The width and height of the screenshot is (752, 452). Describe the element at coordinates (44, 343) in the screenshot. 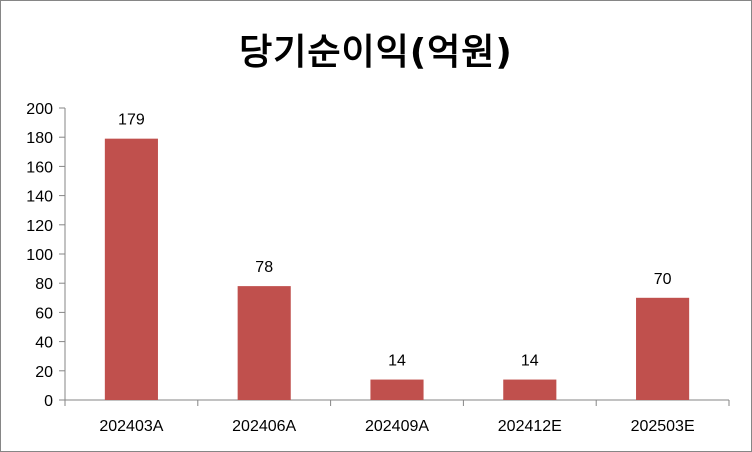

I see `y-tick-label: 40` at that location.